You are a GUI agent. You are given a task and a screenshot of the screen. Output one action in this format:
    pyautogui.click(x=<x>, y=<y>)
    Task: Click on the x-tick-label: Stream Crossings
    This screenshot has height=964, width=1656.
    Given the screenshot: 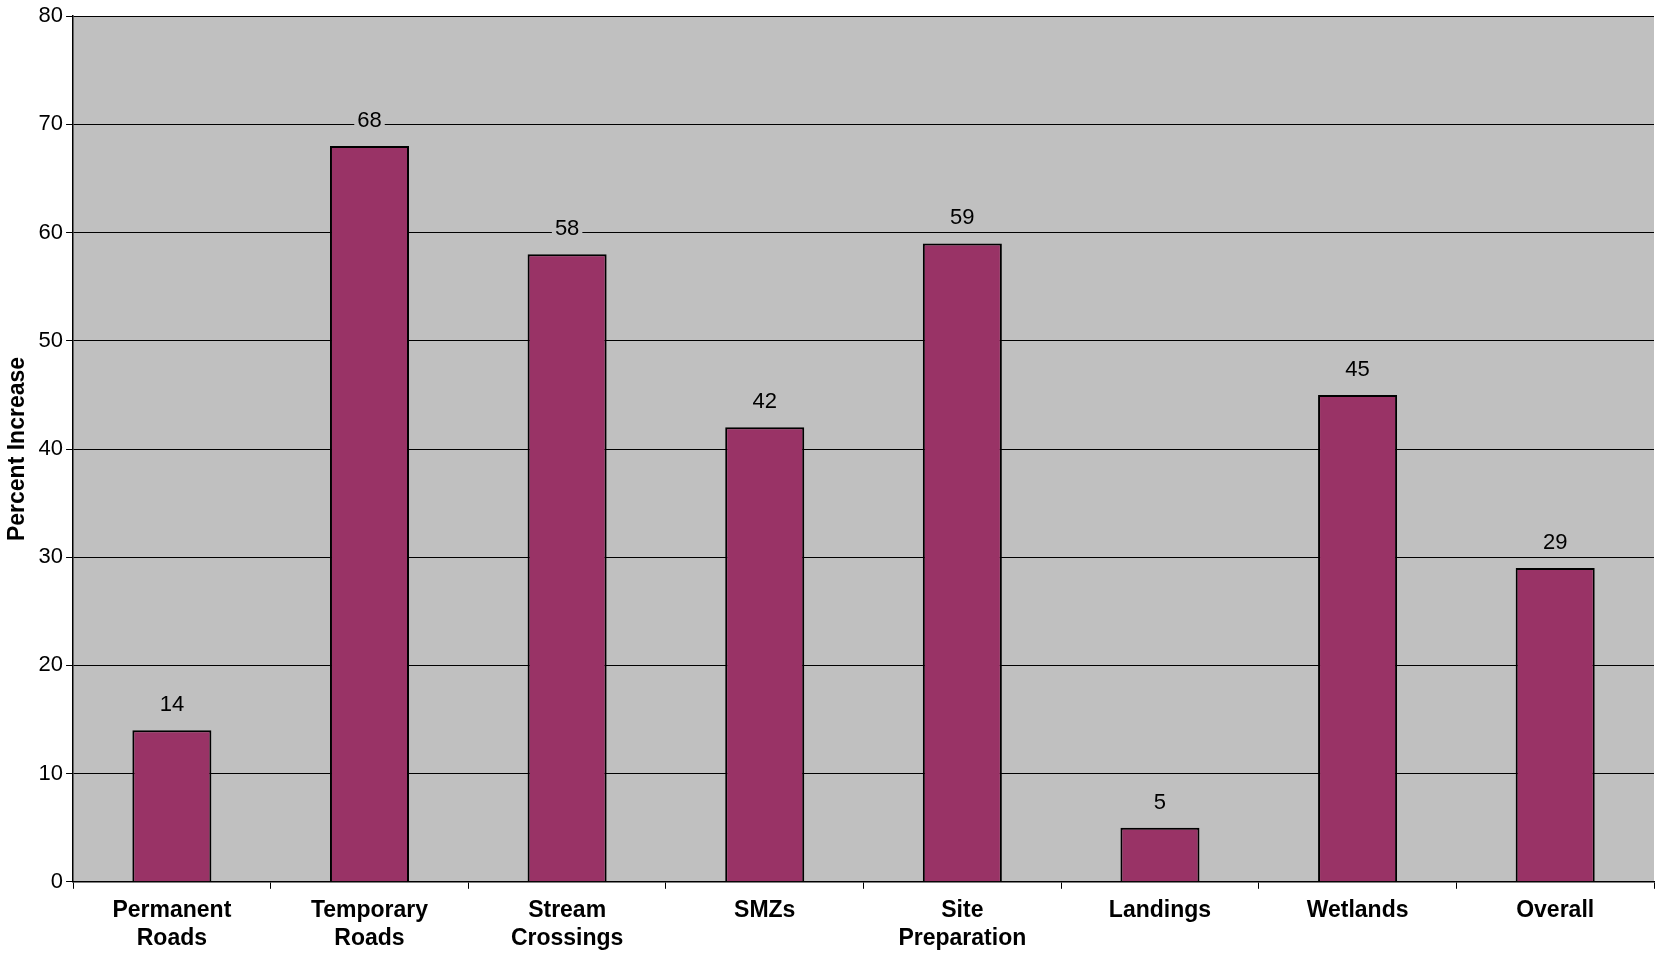 What is the action you would take?
    pyautogui.click(x=567, y=922)
    